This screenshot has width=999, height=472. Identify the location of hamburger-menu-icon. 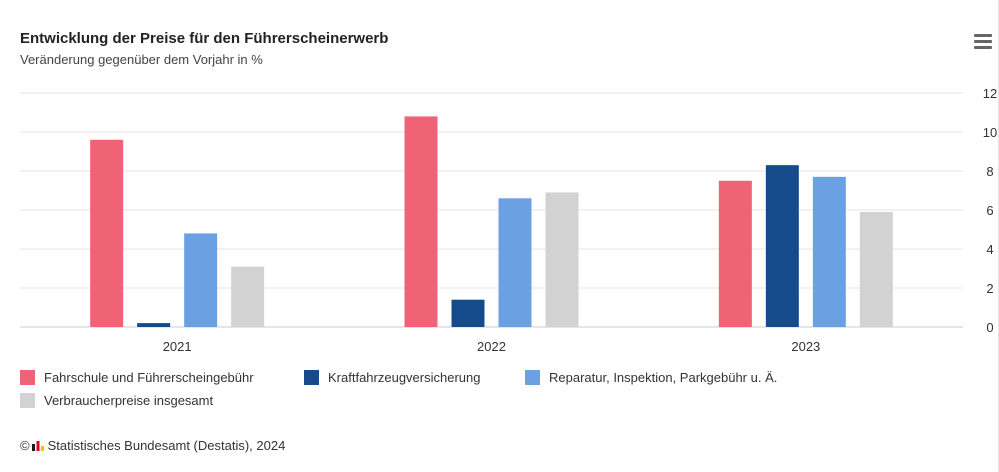
(983, 42).